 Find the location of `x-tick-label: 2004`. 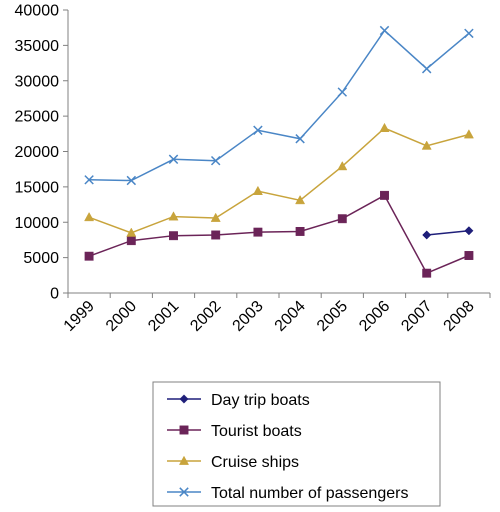

x-tick-label: 2004 is located at coordinates (290, 316).